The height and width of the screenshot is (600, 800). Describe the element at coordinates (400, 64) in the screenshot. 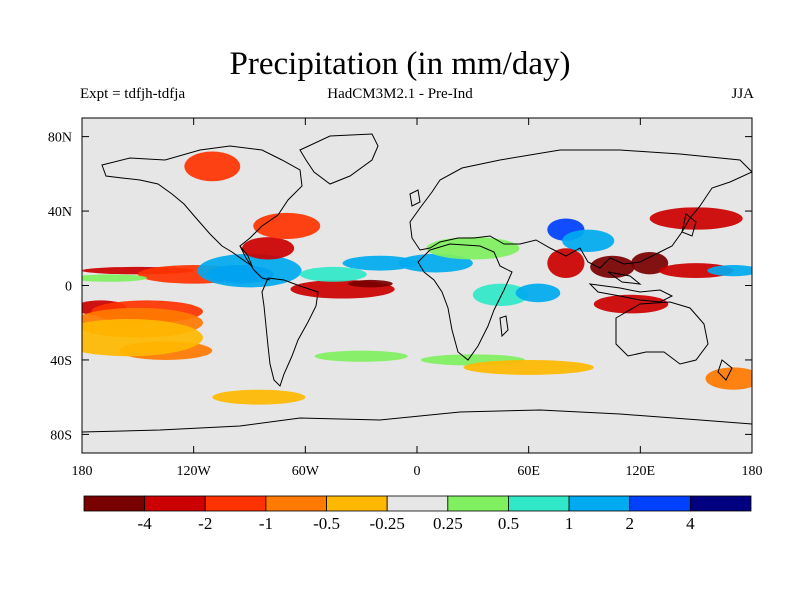

I see `plot-title: Precipitation (in mm/day)` at that location.